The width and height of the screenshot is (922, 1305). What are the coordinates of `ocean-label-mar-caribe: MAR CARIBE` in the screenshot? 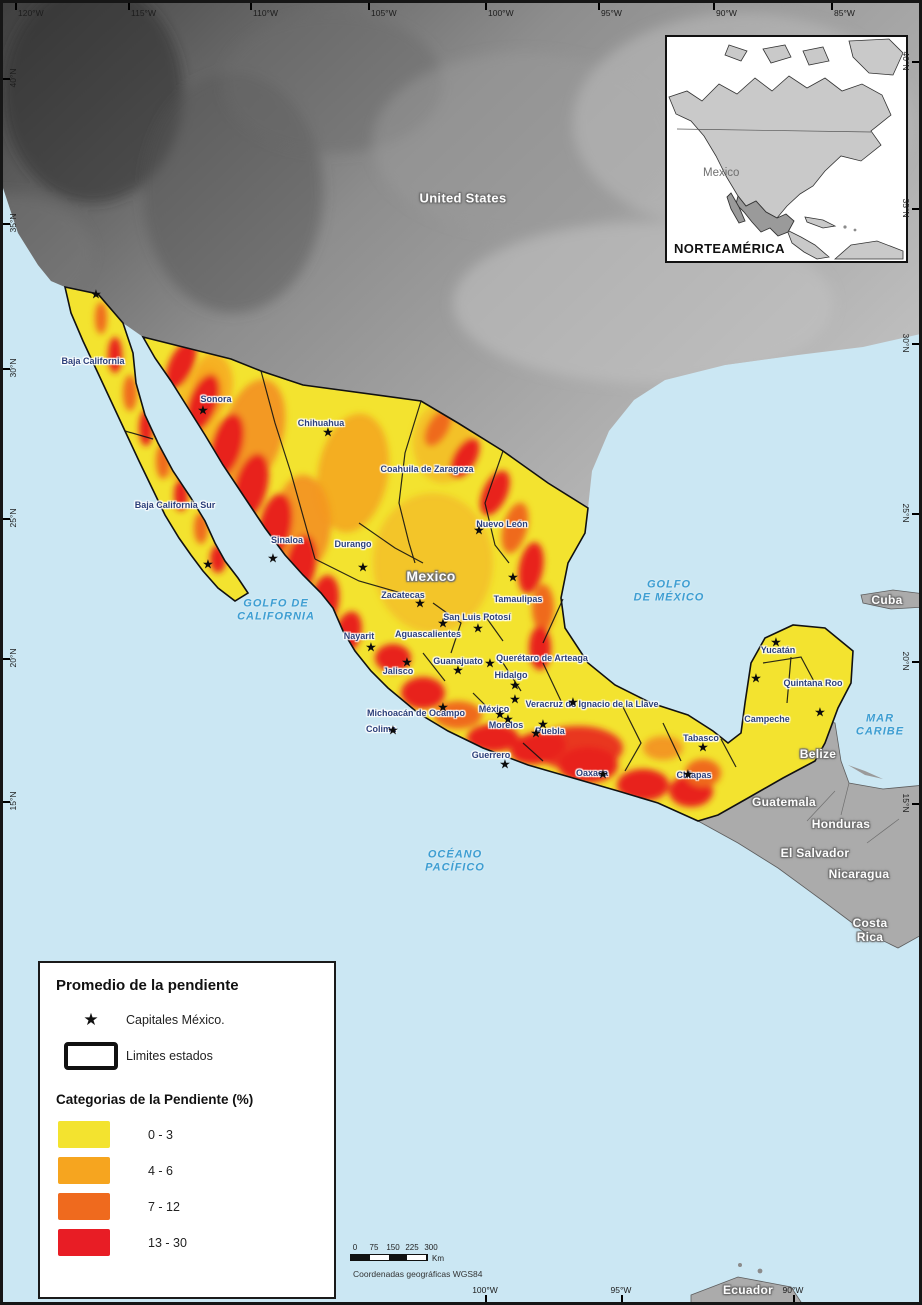 It's located at (880, 724).